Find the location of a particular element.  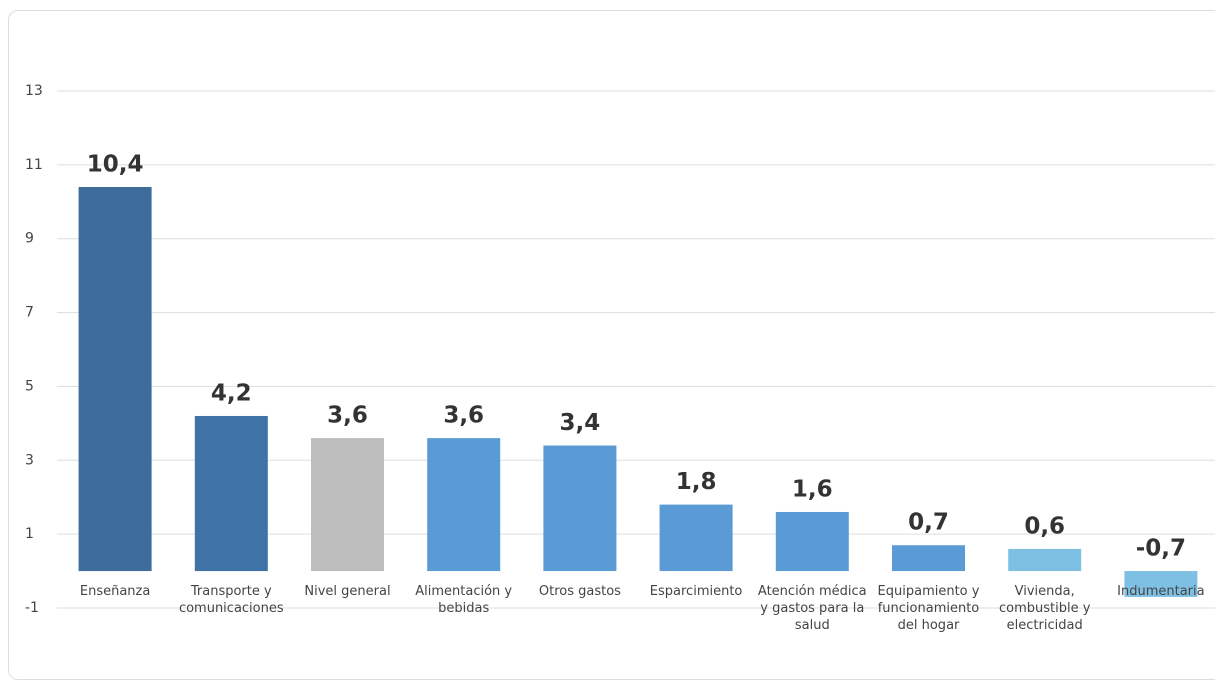

x-tick-label: Nivel general is located at coordinates (347, 591).